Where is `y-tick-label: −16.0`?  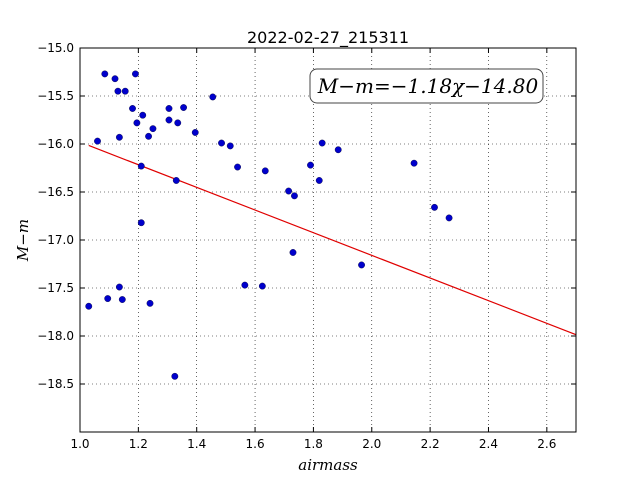 y-tick-label: −16.0 is located at coordinates (55, 144).